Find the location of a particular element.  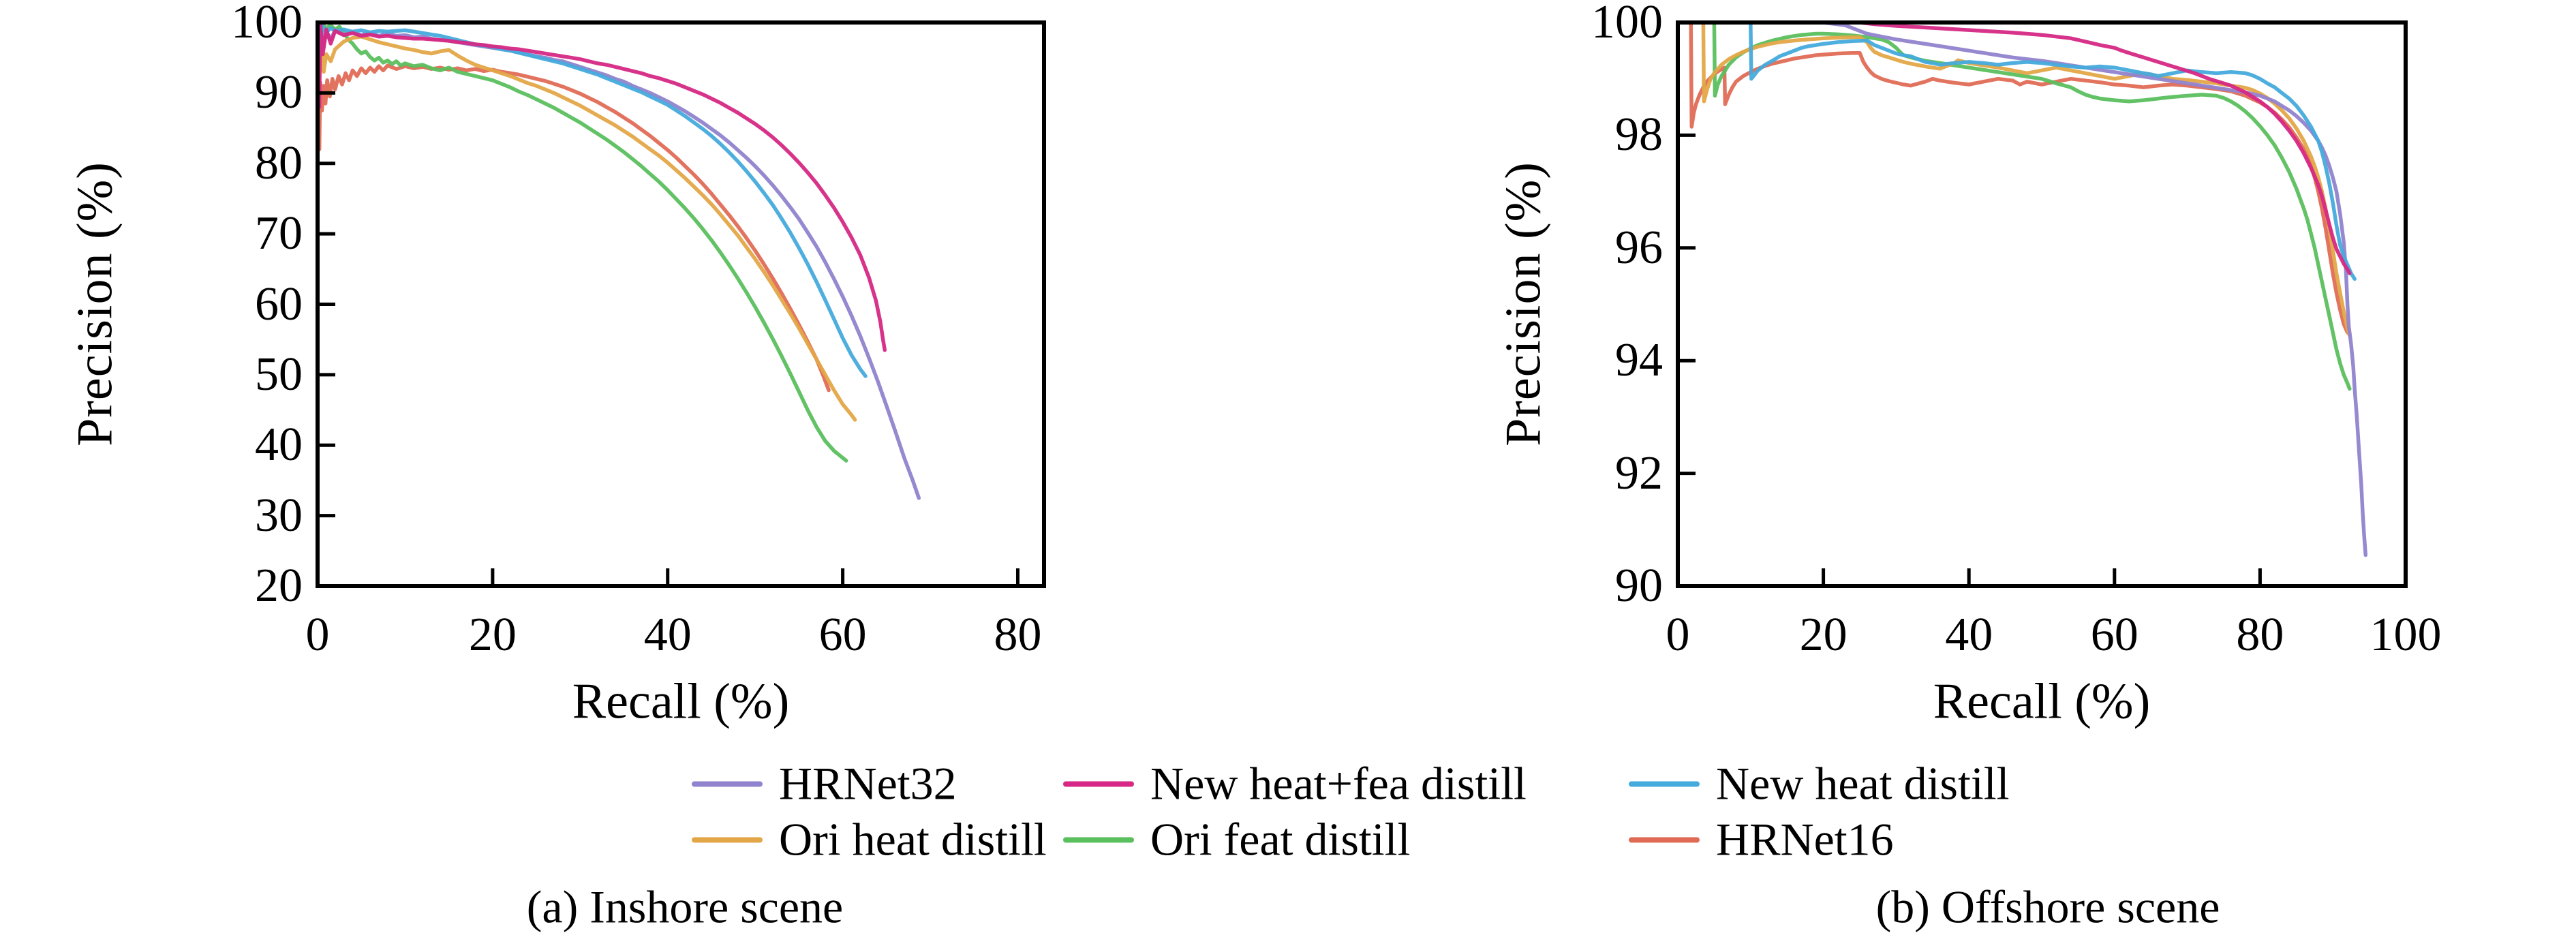

series-line-ori-heat-distill-offshore is located at coordinates (2026, 179).